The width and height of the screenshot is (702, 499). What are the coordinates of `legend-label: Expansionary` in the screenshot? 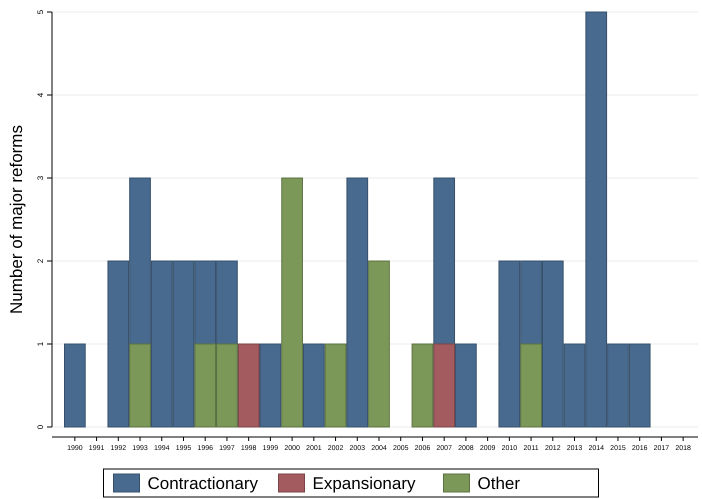 It's located at (364, 483).